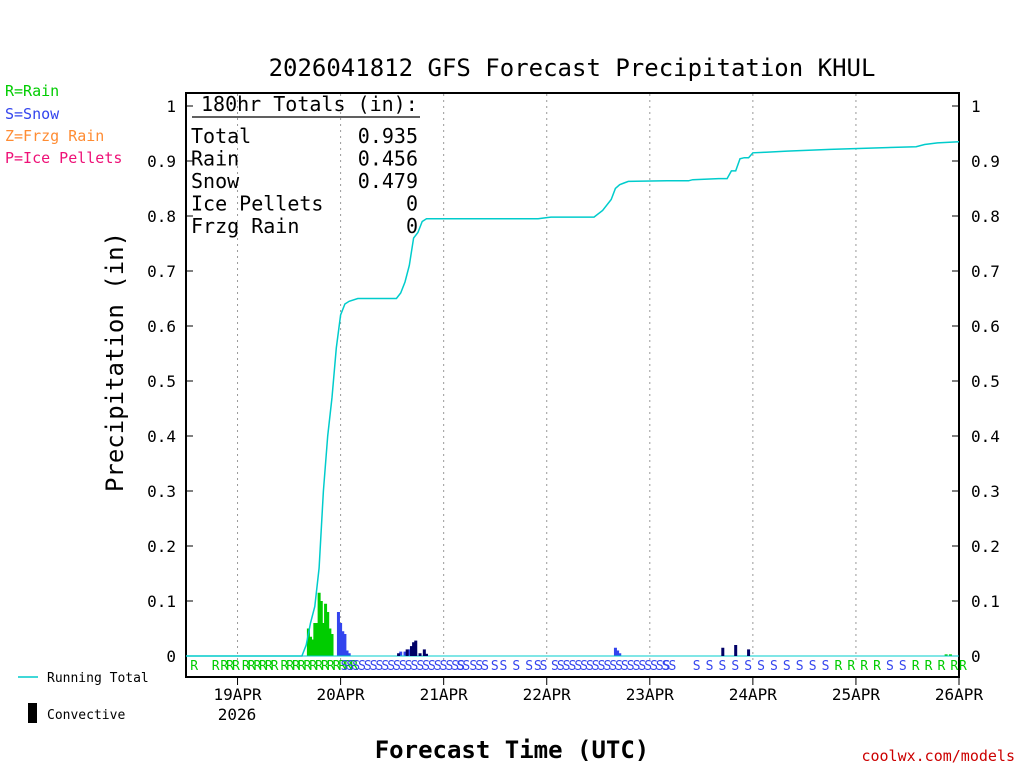 Image resolution: width=1024 pixels, height=768 pixels. I want to click on ptype-marker-snow: SSSSSSSSSSSSSSSSSSSSS, so click(403, 666).